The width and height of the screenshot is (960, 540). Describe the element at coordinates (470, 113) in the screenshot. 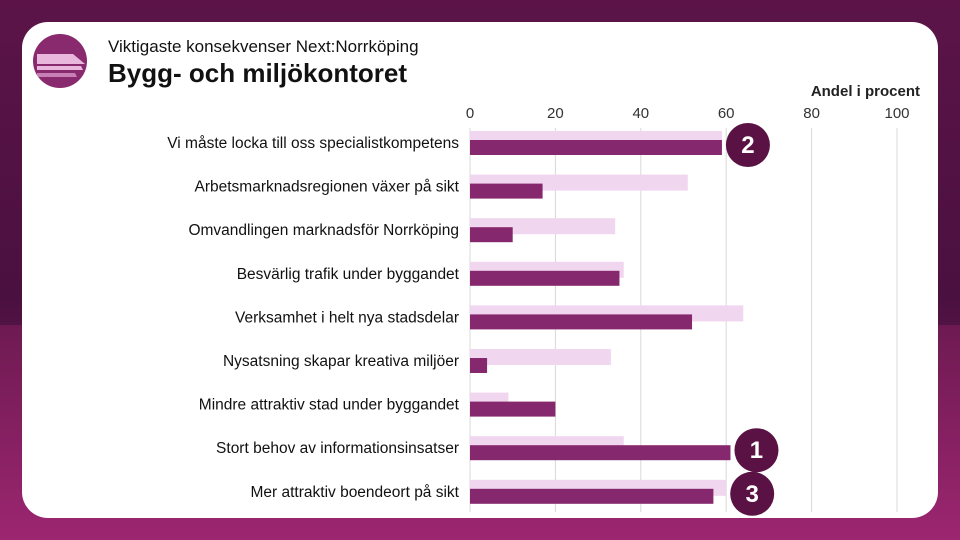

I see `x-tick-label: 0` at that location.